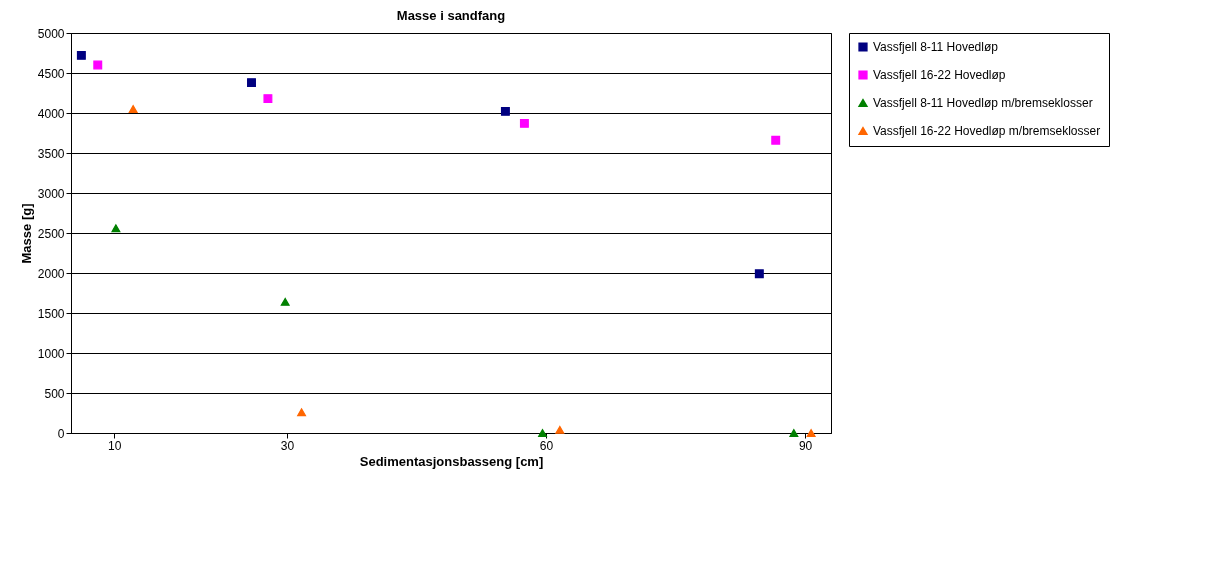 Image resolution: width=1213 pixels, height=570 pixels. What do you see at coordinates (51, 233) in the screenshot?
I see `y-tick-label: 2500` at bounding box center [51, 233].